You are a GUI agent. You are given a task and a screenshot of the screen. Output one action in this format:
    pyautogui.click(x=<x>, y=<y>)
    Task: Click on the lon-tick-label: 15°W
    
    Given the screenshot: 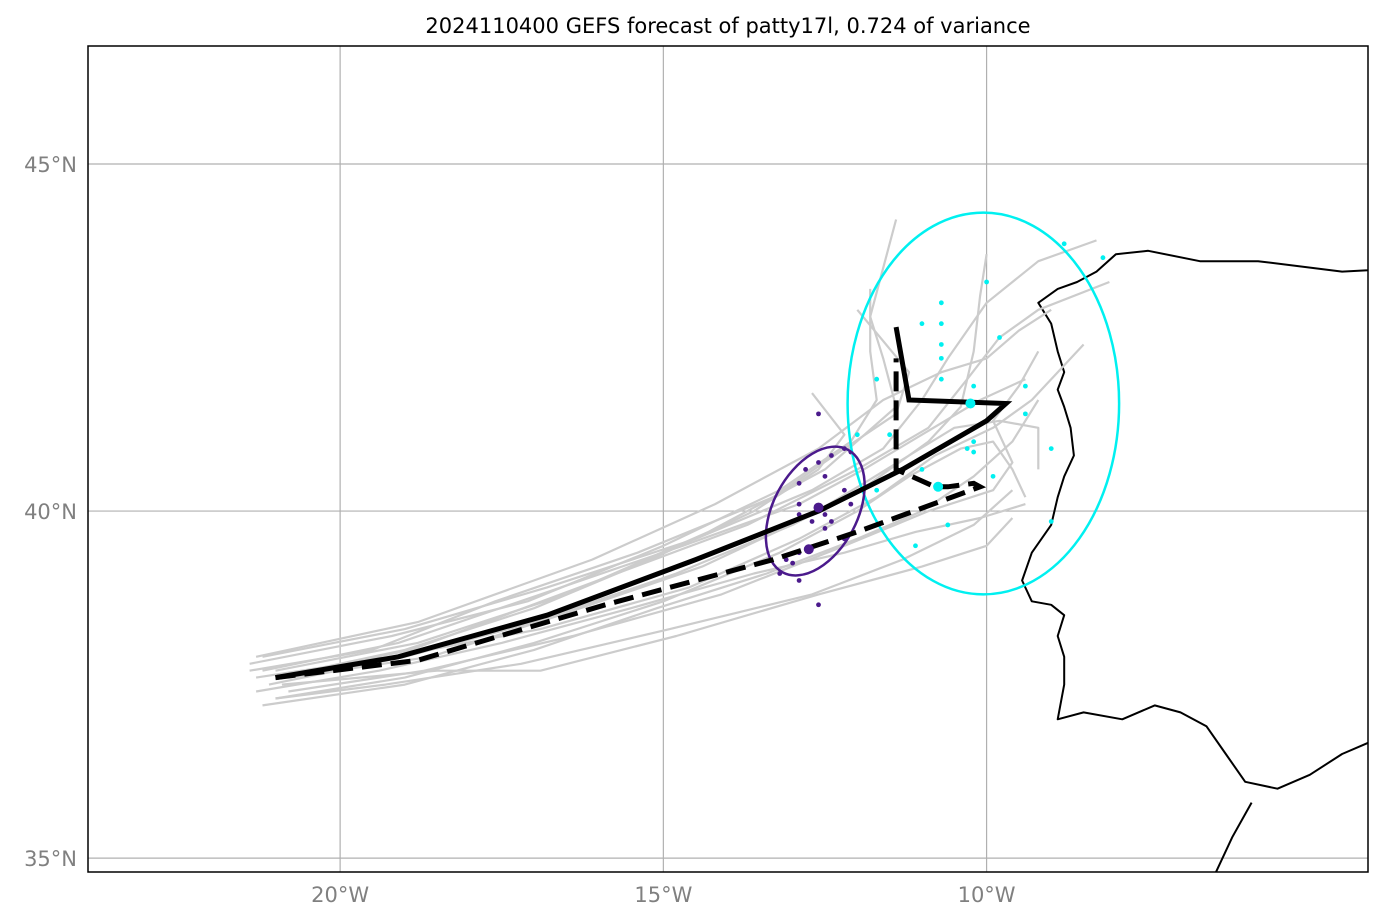 What is the action you would take?
    pyautogui.click(x=663, y=895)
    